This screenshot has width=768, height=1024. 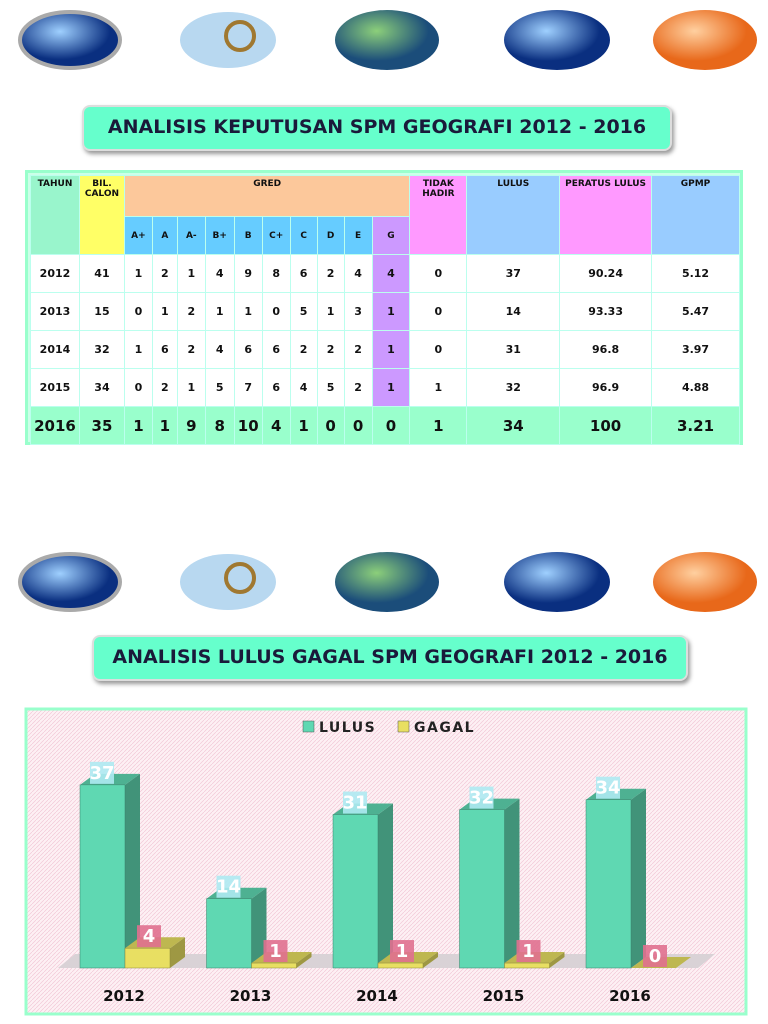 I want to click on table-cell: 5.12, so click(x=695, y=273).